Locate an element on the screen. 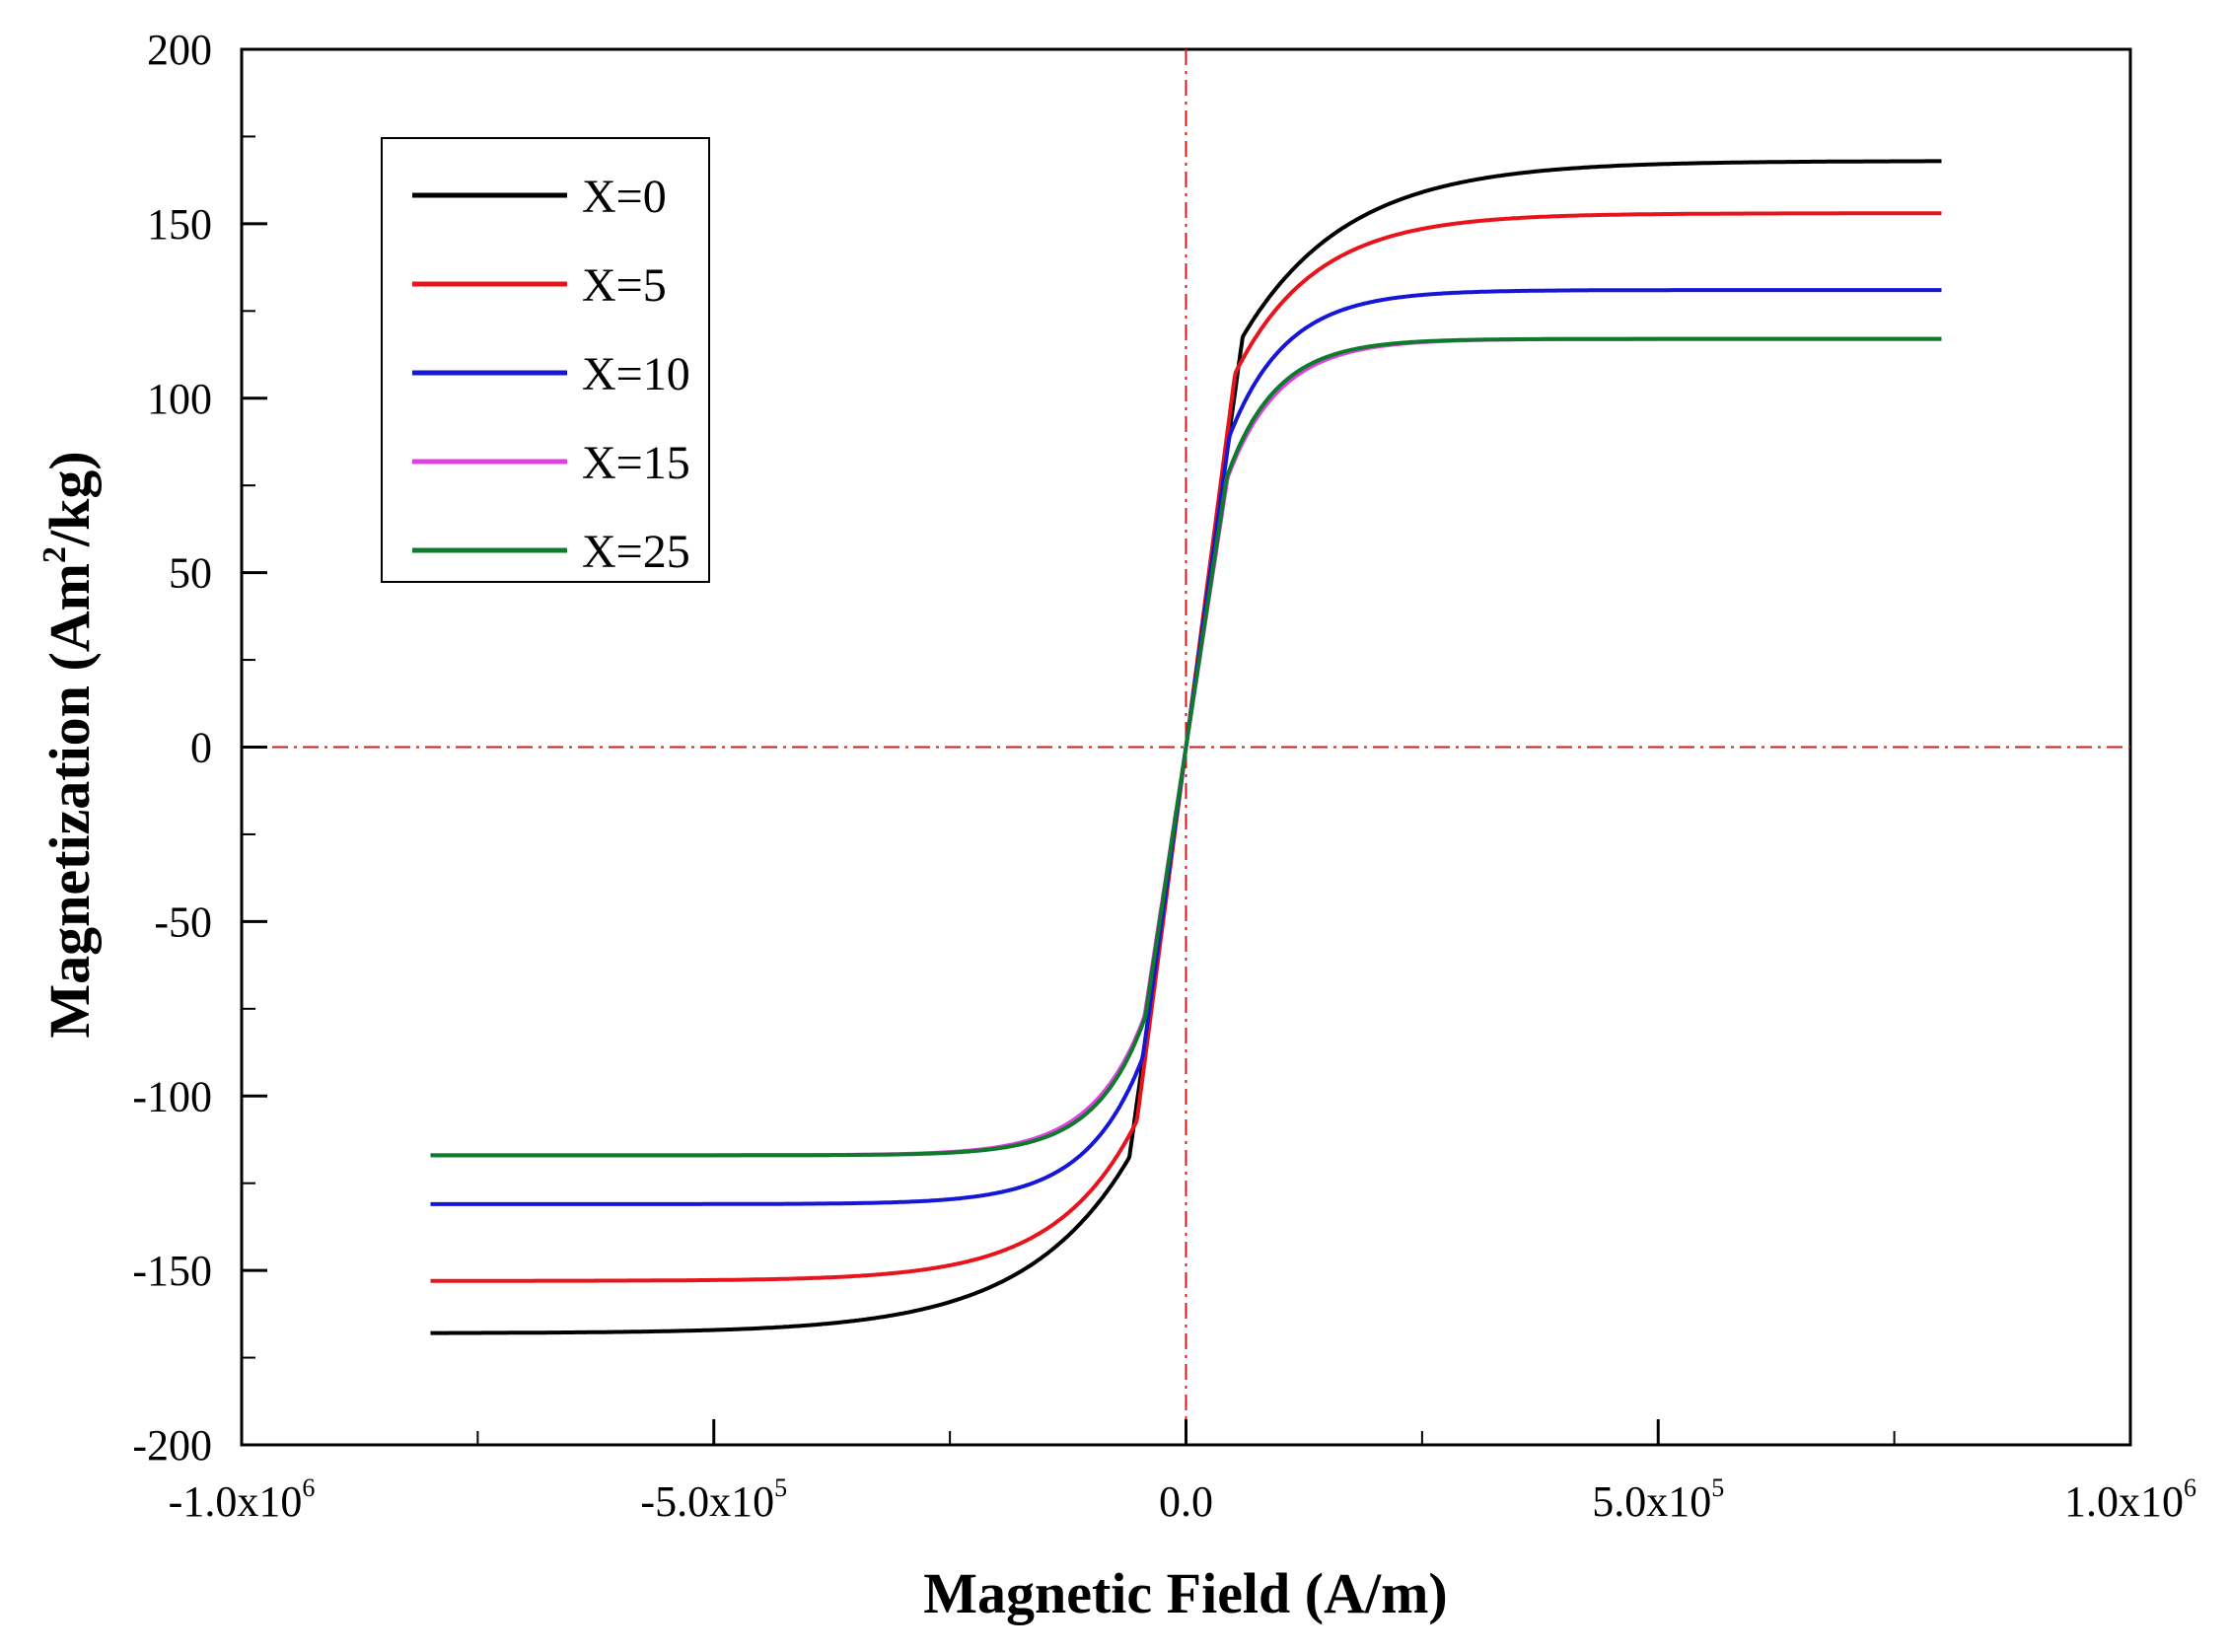  y-axis-title-sup: 2 is located at coordinates (54, 555).